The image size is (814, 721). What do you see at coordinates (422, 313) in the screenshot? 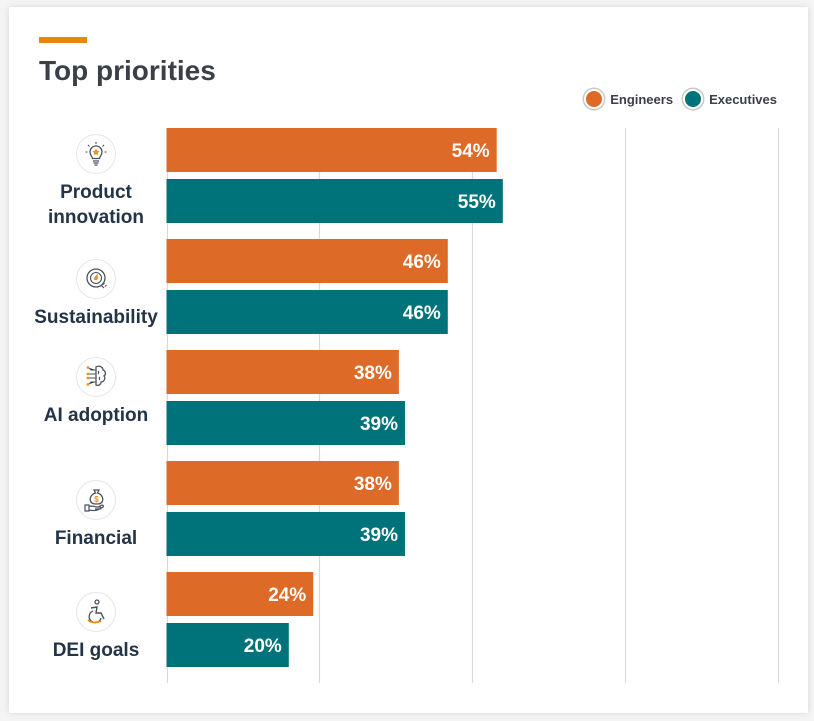
I see `data-label-executives-1: 46%` at bounding box center [422, 313].